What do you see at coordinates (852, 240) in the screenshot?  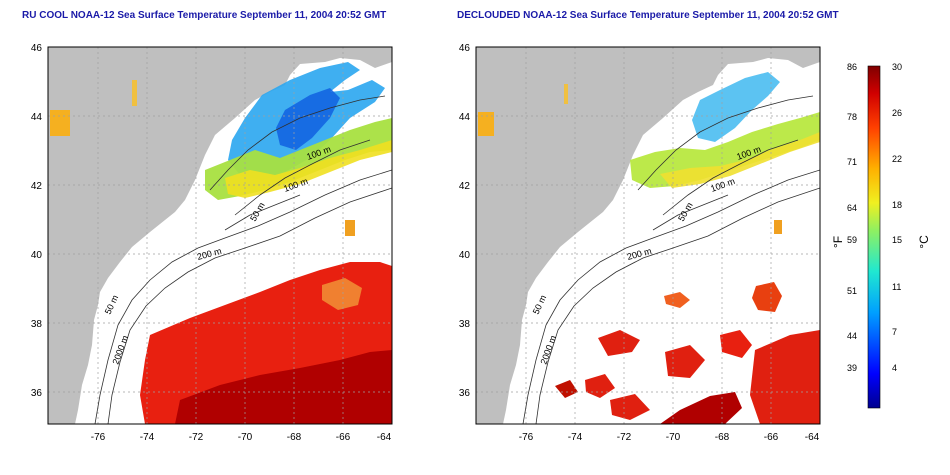 I see `f-tick: 59` at bounding box center [852, 240].